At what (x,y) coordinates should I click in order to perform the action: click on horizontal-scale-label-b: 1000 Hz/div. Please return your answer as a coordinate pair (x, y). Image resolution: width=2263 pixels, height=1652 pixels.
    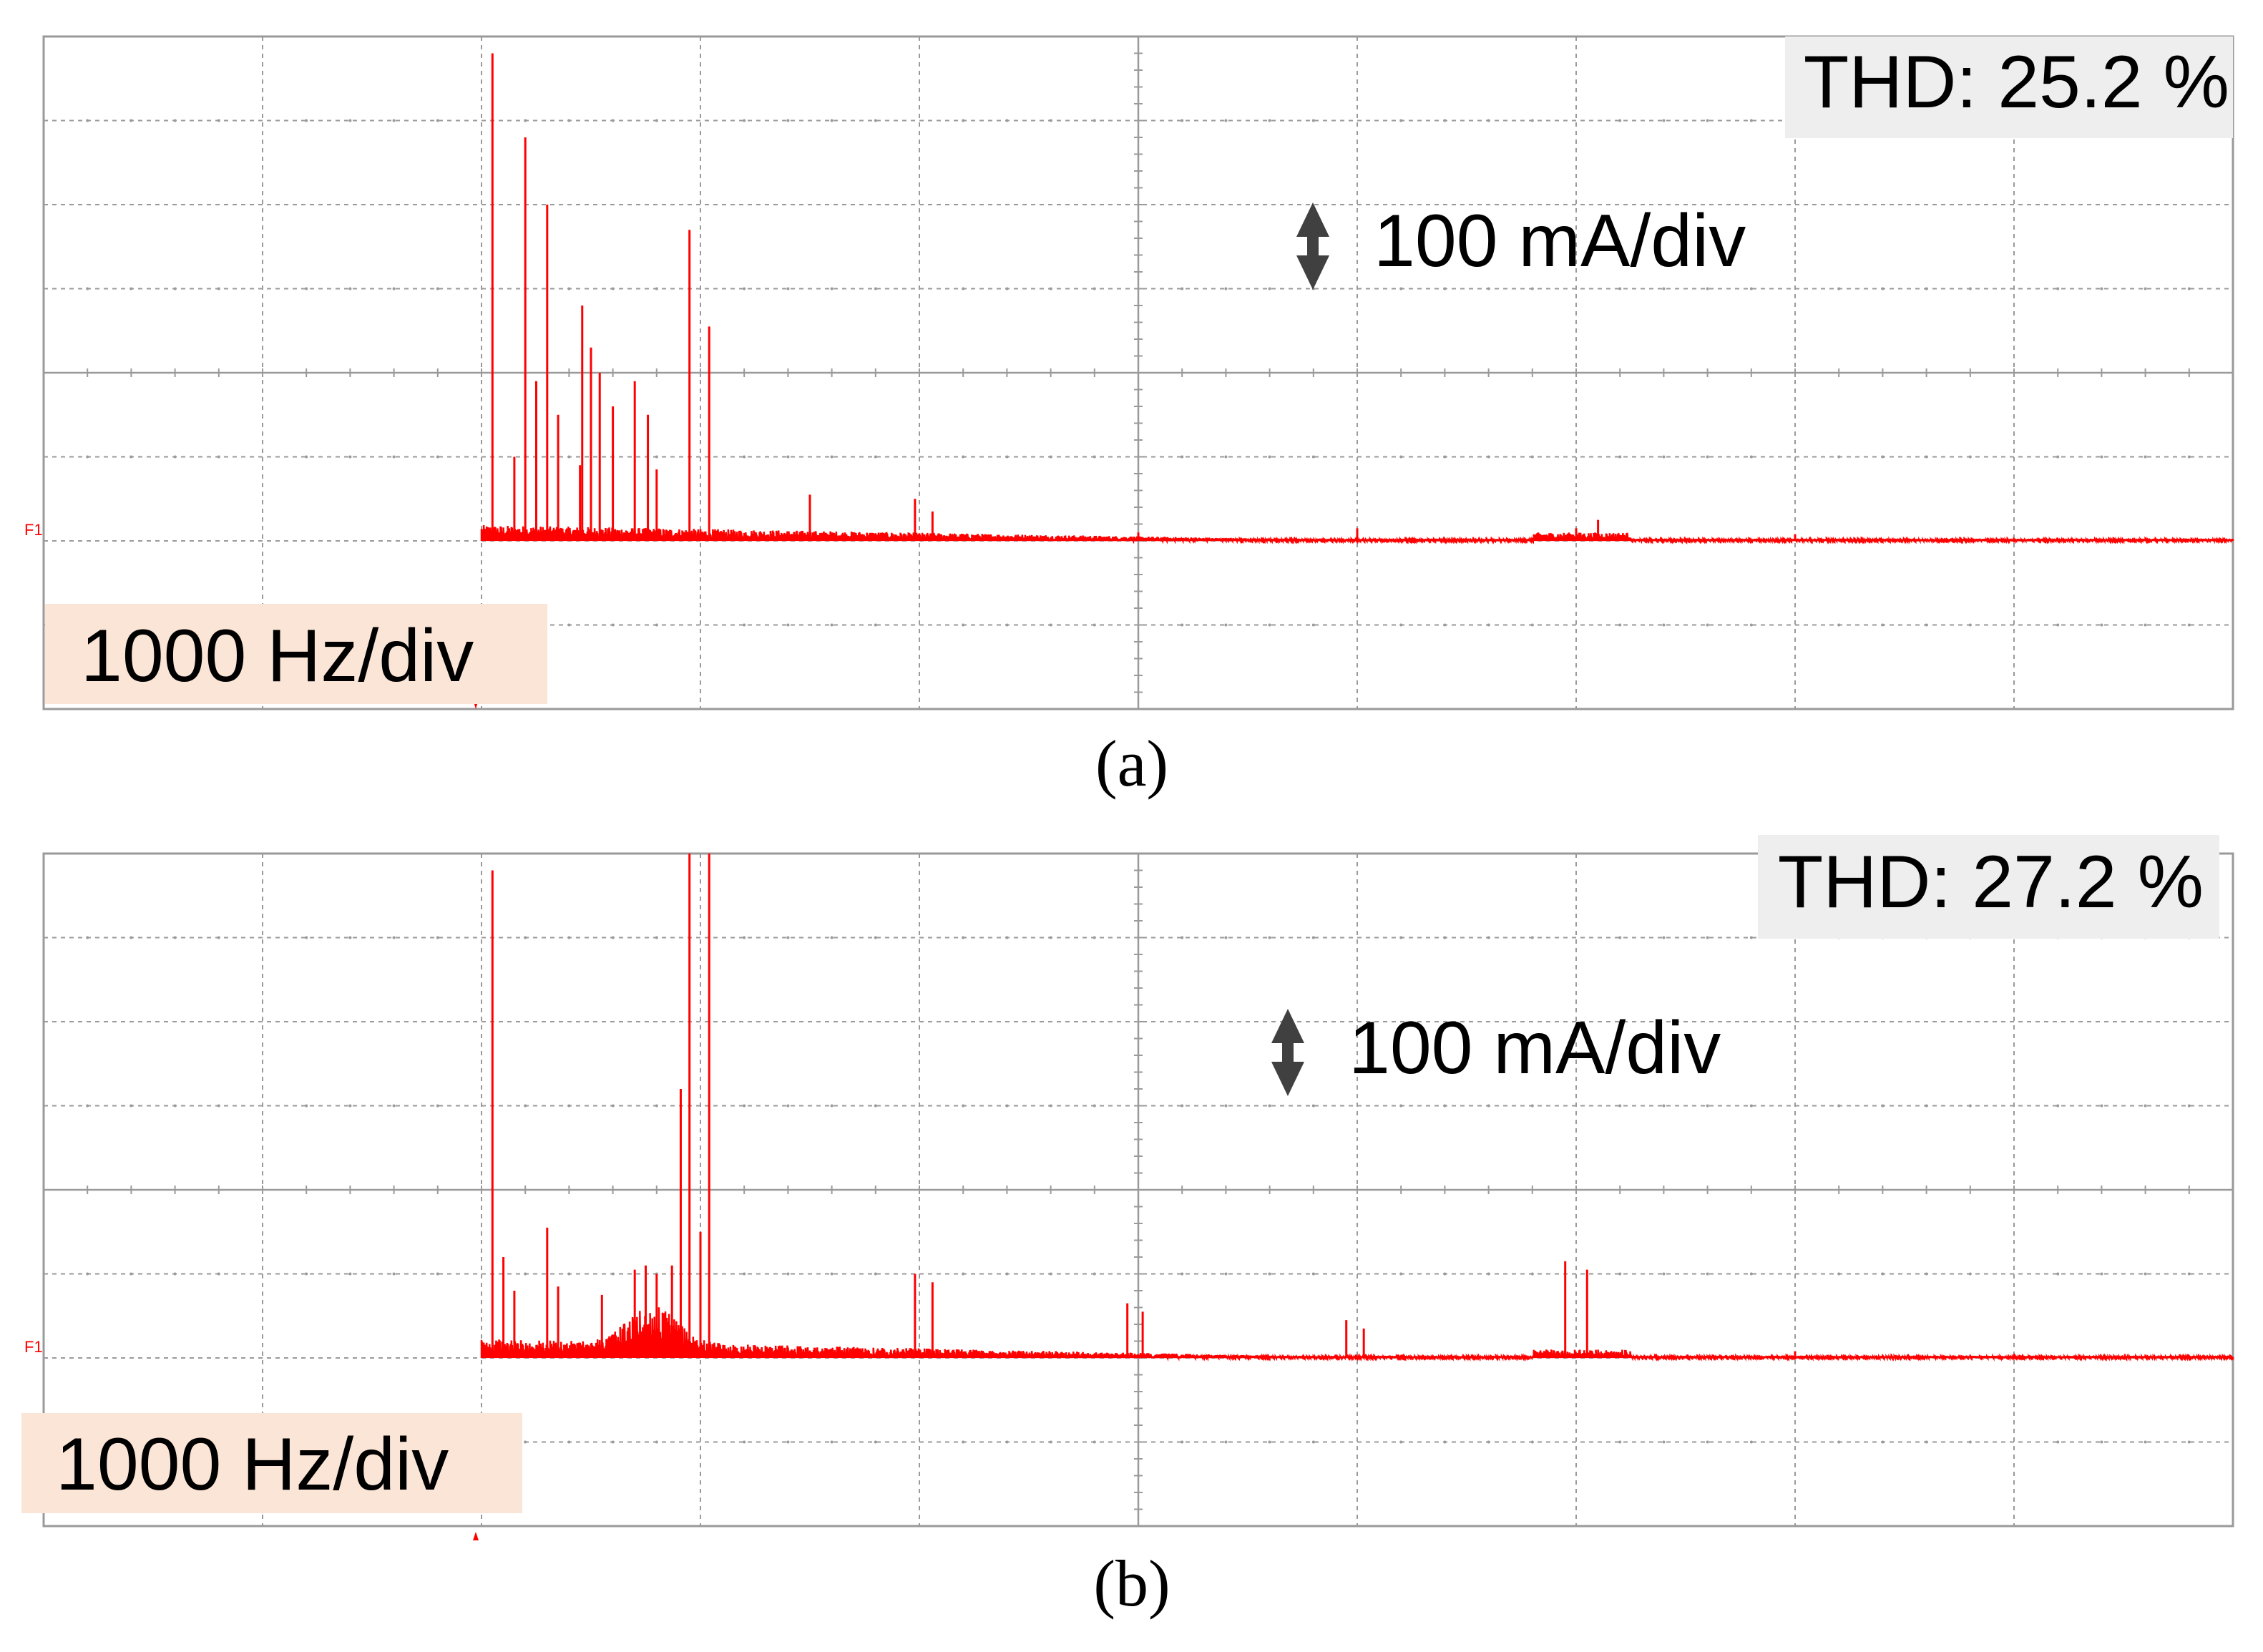
    Looking at the image, I should click on (252, 1464).